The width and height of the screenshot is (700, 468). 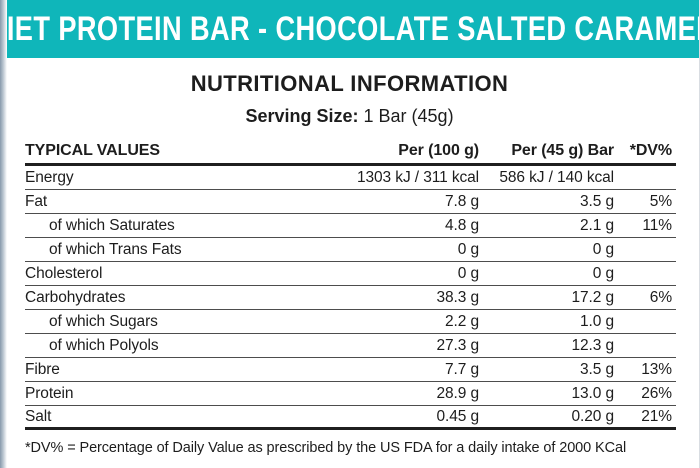 What do you see at coordinates (350, 298) in the screenshot?
I see `table-row: Carbohydrates 38.3 g 17.2 g 6%` at bounding box center [350, 298].